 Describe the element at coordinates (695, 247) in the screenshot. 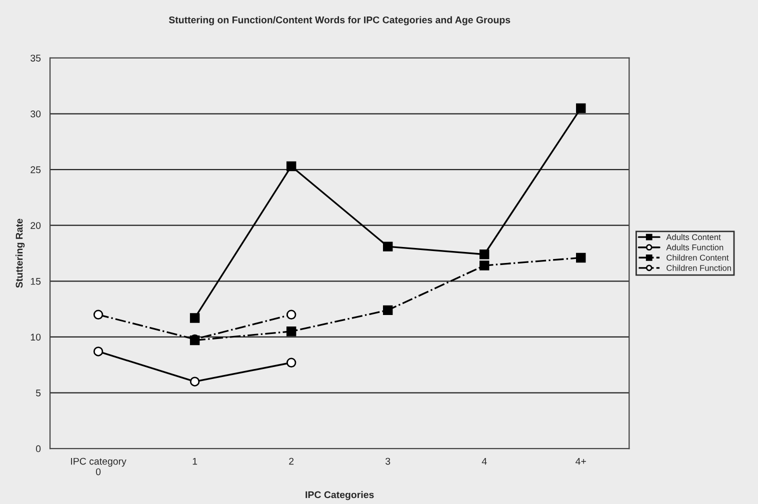

I see `legend-label: Adults Function` at that location.